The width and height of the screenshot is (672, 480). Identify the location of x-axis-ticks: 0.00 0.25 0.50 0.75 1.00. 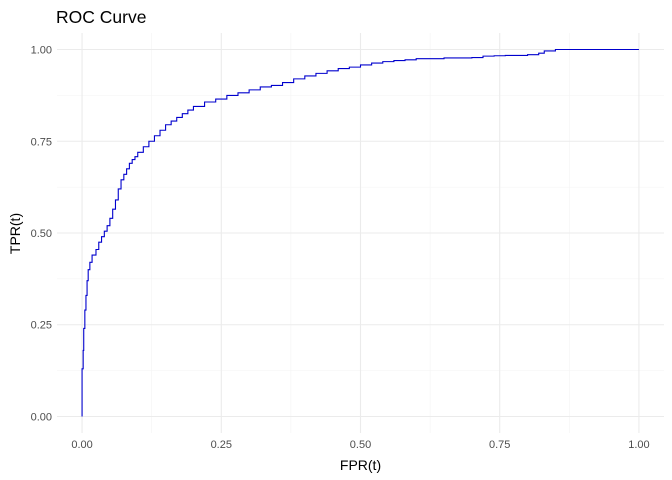
(360, 445).